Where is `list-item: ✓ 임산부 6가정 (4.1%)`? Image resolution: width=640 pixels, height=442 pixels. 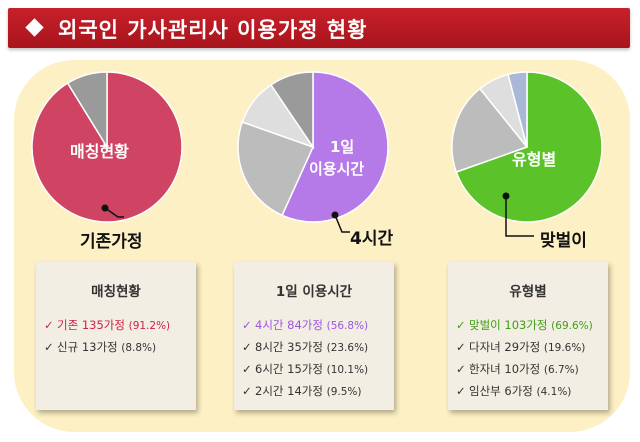 list-item: ✓ 임산부 6가정 (4.1%) is located at coordinates (524, 391).